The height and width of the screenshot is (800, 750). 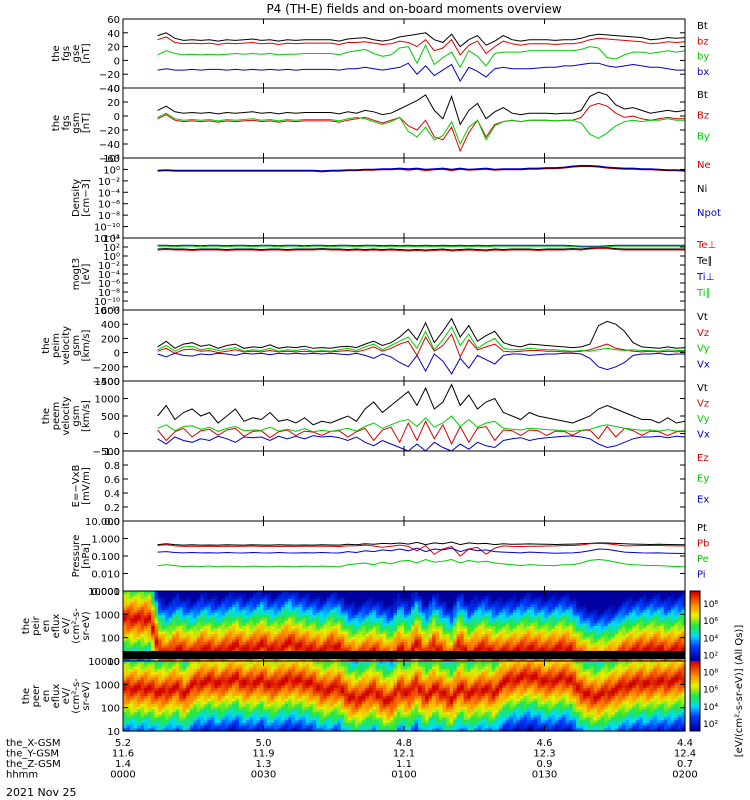 What do you see at coordinates (86, 198) in the screenshot?
I see `y-axis-label-line: [cm−3]` at bounding box center [86, 198].